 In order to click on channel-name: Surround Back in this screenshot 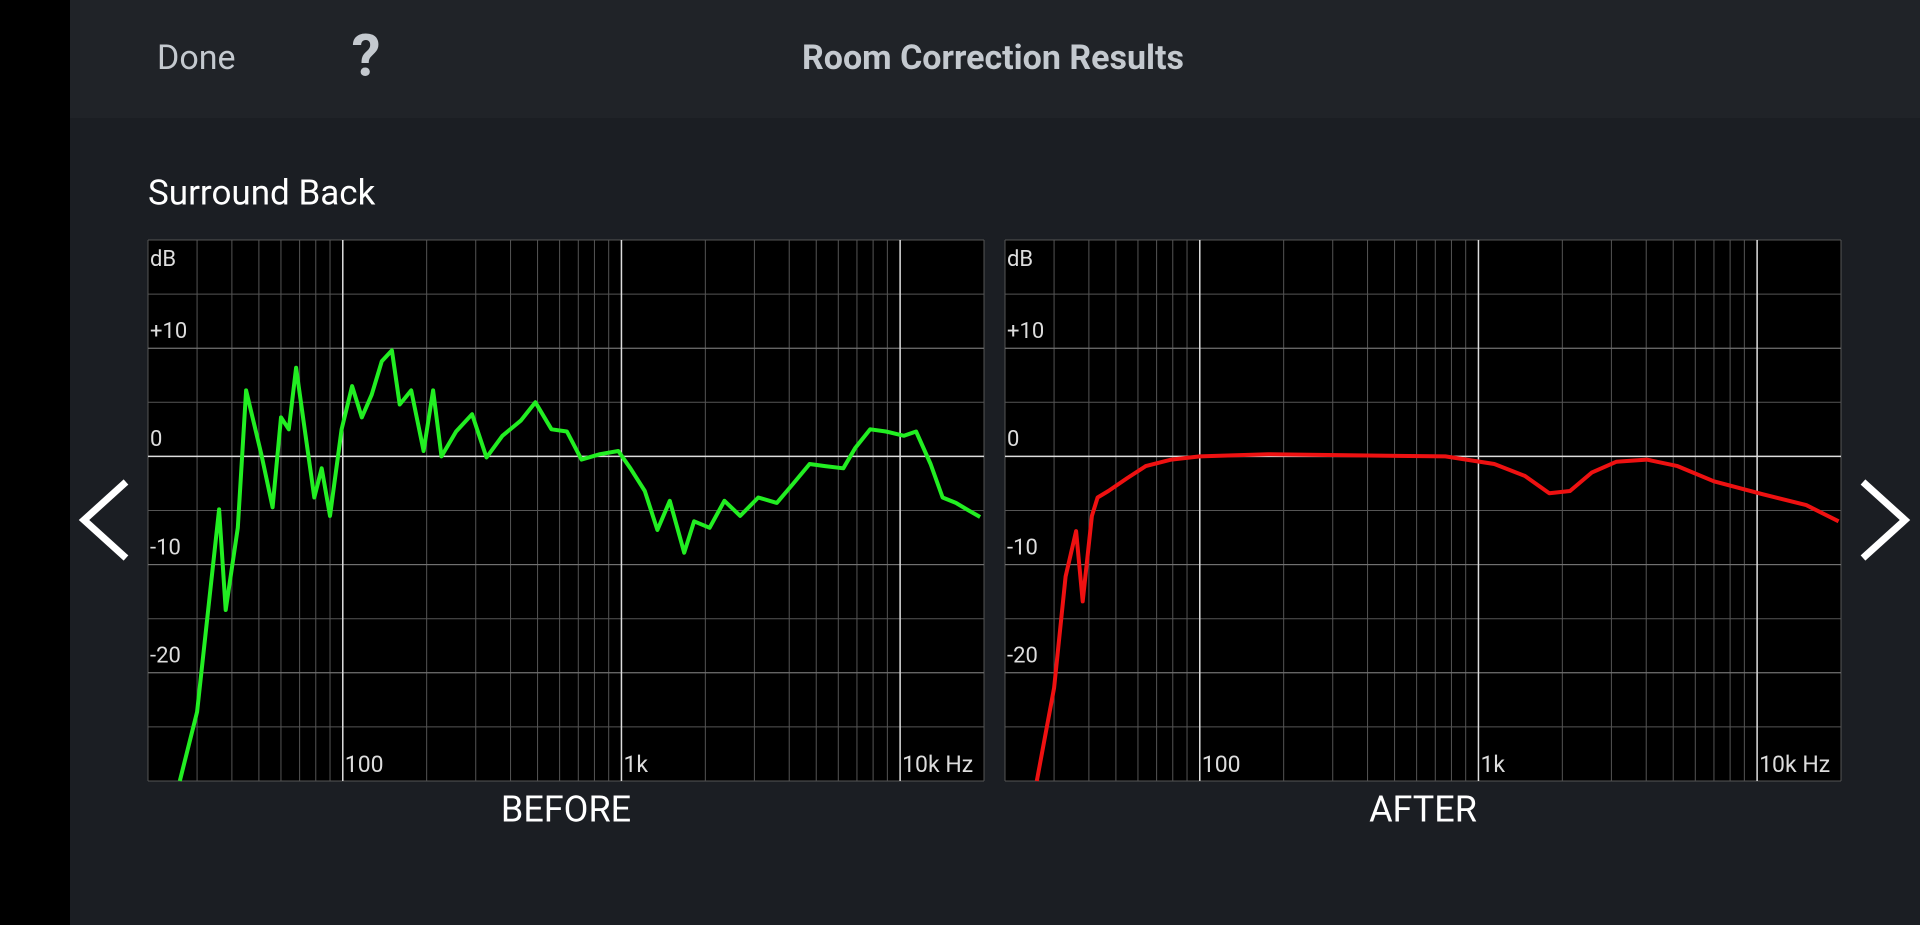, I will do `click(262, 192)`.